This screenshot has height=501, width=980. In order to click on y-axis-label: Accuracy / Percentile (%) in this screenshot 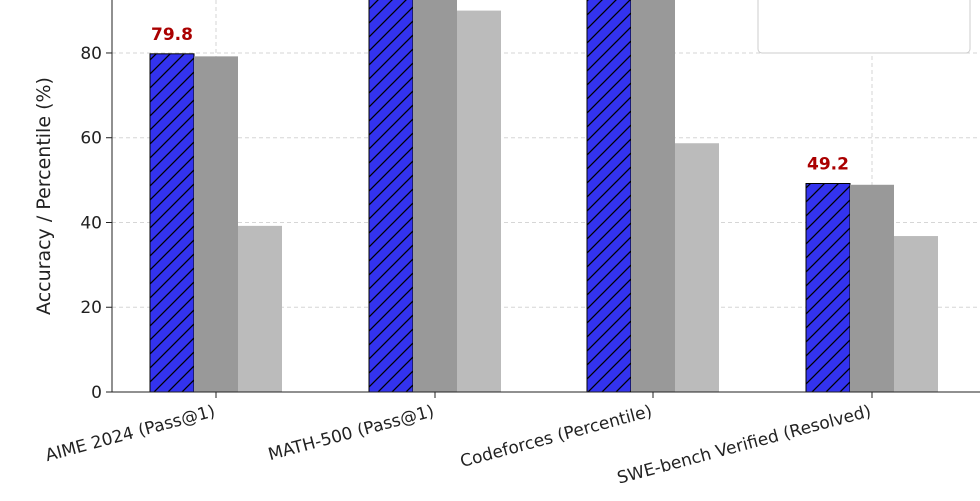, I will do `click(44, 196)`.